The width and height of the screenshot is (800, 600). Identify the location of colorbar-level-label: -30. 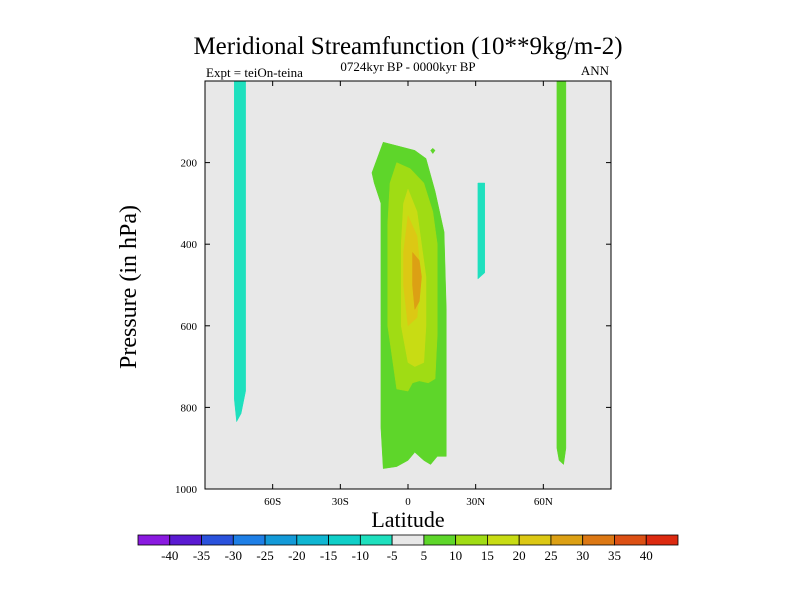
(233, 555).